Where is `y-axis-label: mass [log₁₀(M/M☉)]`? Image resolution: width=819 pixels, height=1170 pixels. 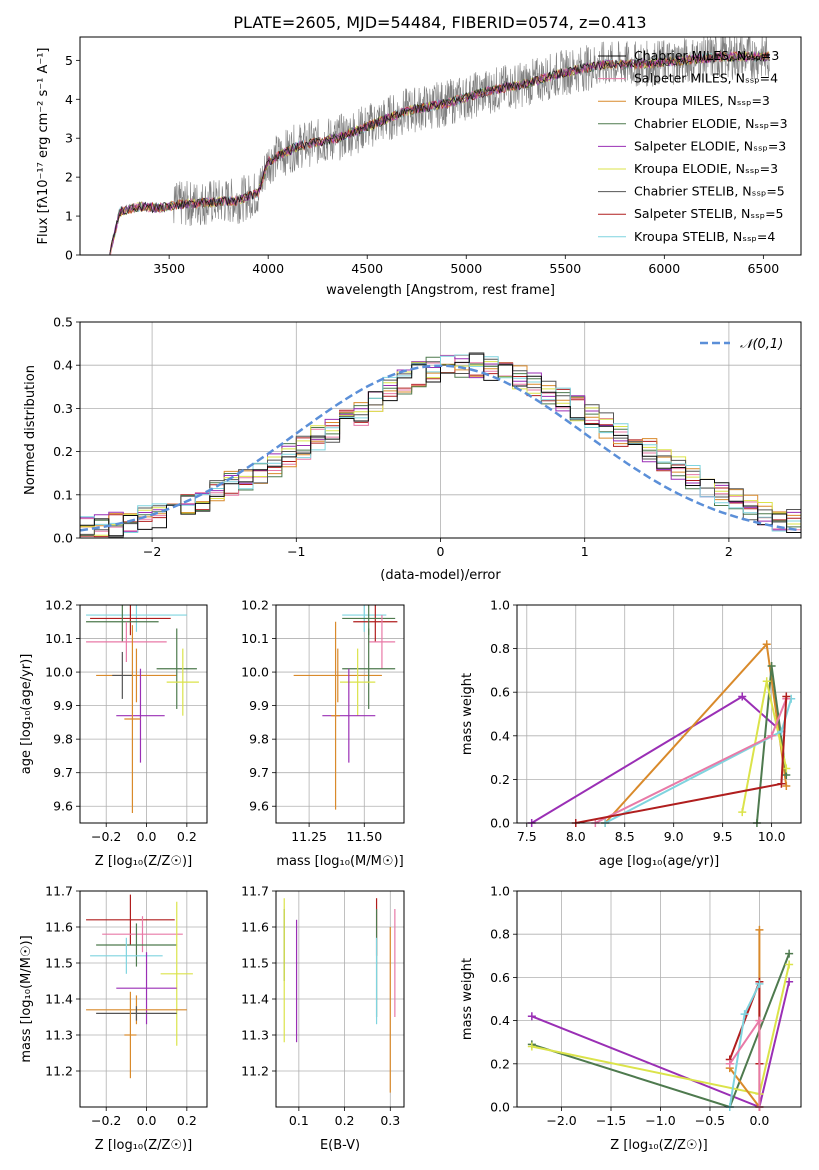 y-axis-label: mass [log₁₀(M/M☉)] is located at coordinates (26, 998).